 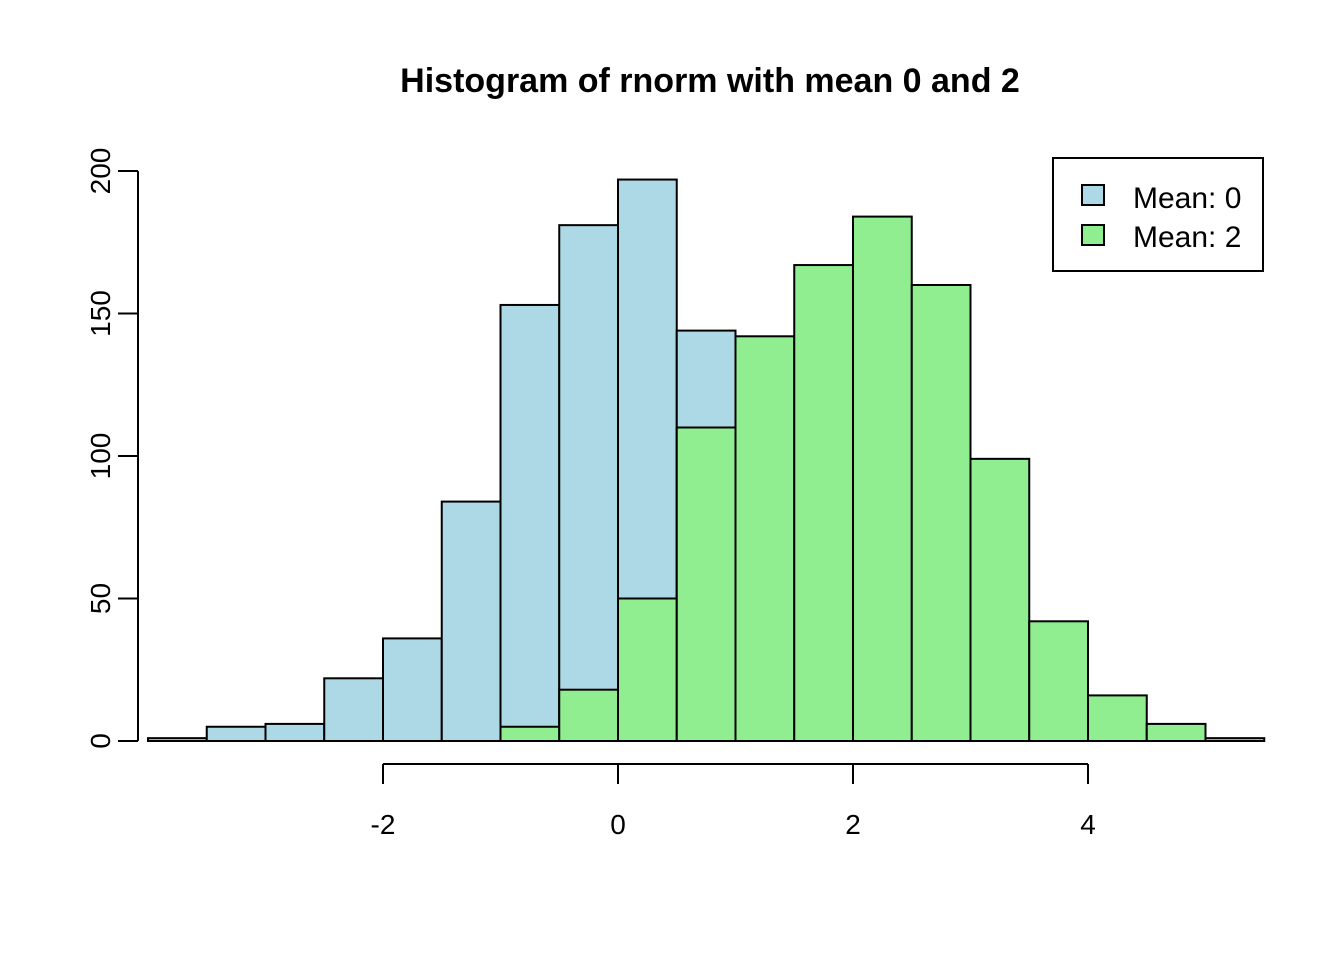 I want to click on legend-box, so click(x=1158, y=214).